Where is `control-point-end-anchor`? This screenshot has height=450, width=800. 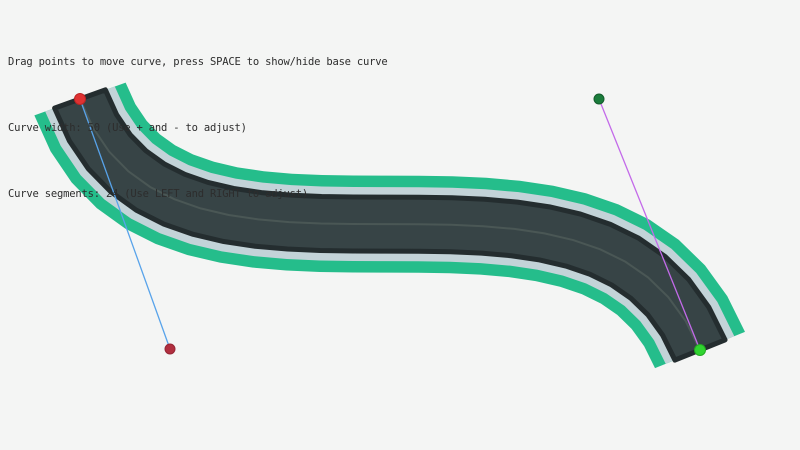 control-point-end-anchor is located at coordinates (700, 350).